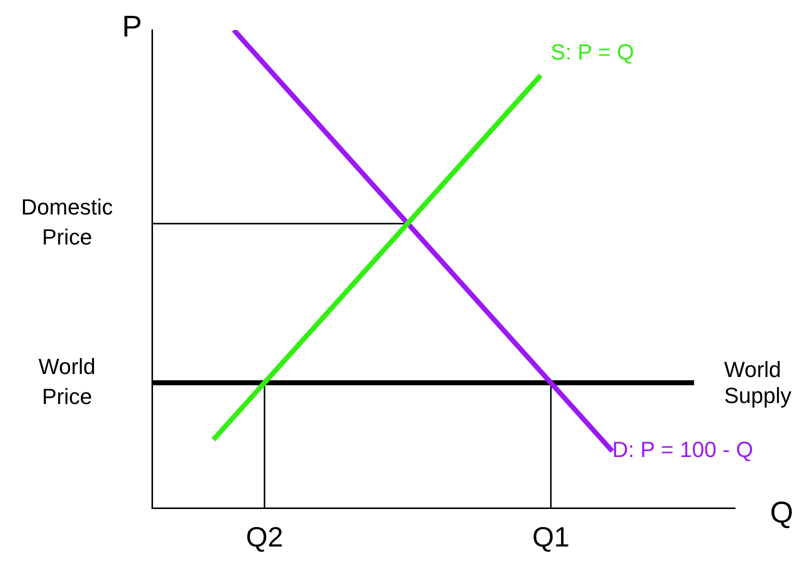 The width and height of the screenshot is (808, 567). What do you see at coordinates (67, 222) in the screenshot?
I see `text: Domestic Price` at bounding box center [67, 222].